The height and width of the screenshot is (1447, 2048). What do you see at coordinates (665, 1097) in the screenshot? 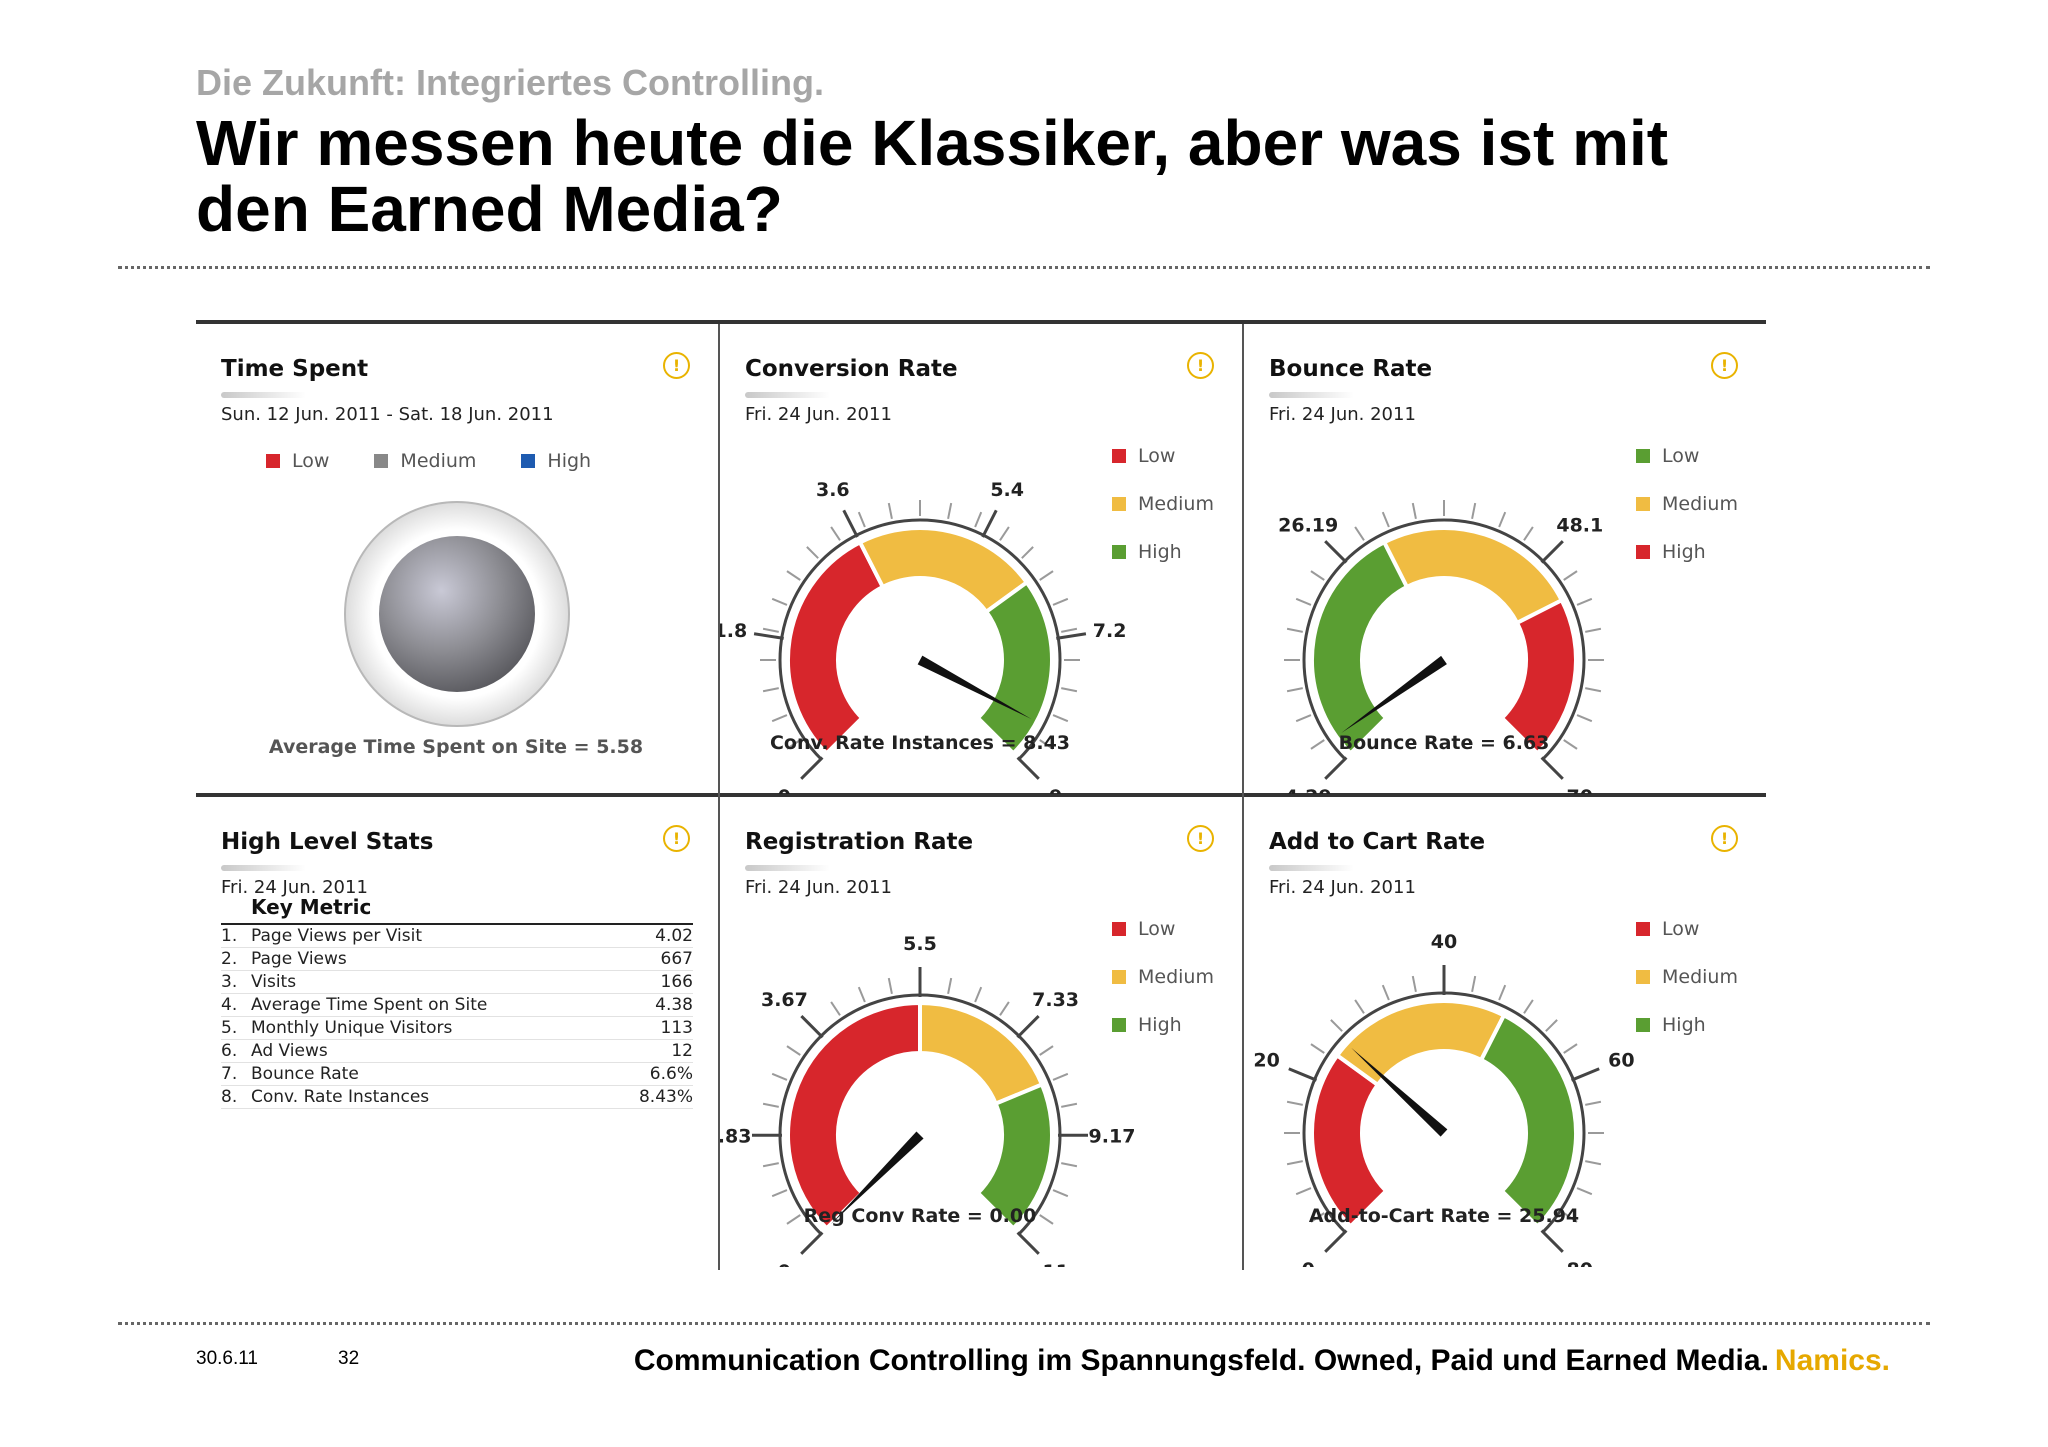
I see `row-value: 8.43%` at bounding box center [665, 1097].